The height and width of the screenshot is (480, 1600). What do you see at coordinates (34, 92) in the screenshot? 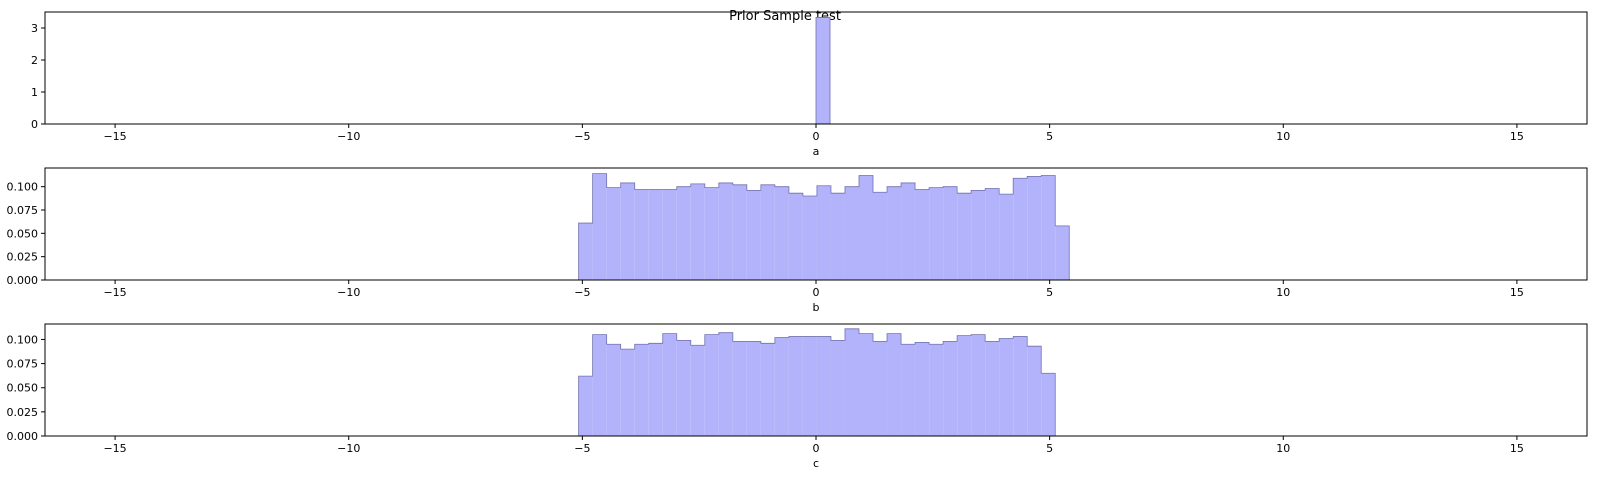
I see `y-tick-label: 1` at bounding box center [34, 92].